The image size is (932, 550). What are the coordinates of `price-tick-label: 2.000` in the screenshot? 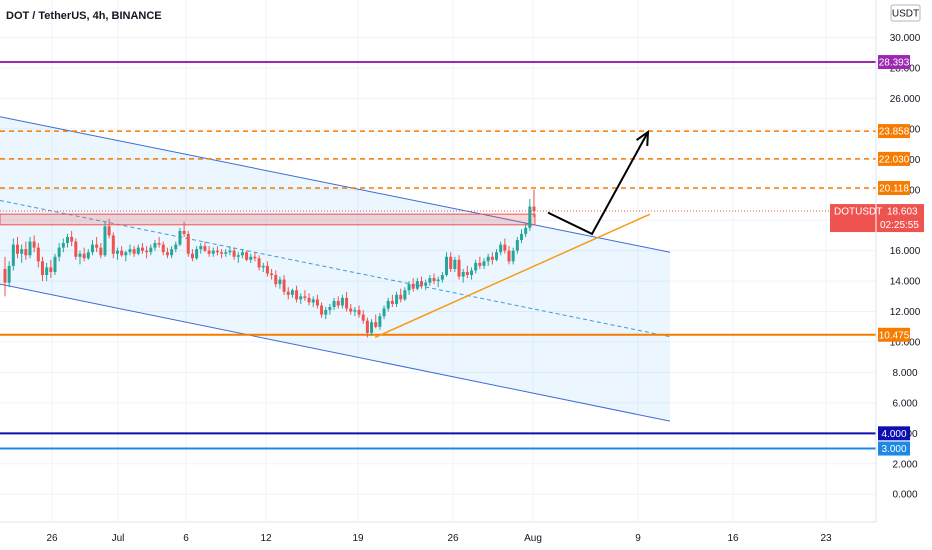 It's located at (904, 464).